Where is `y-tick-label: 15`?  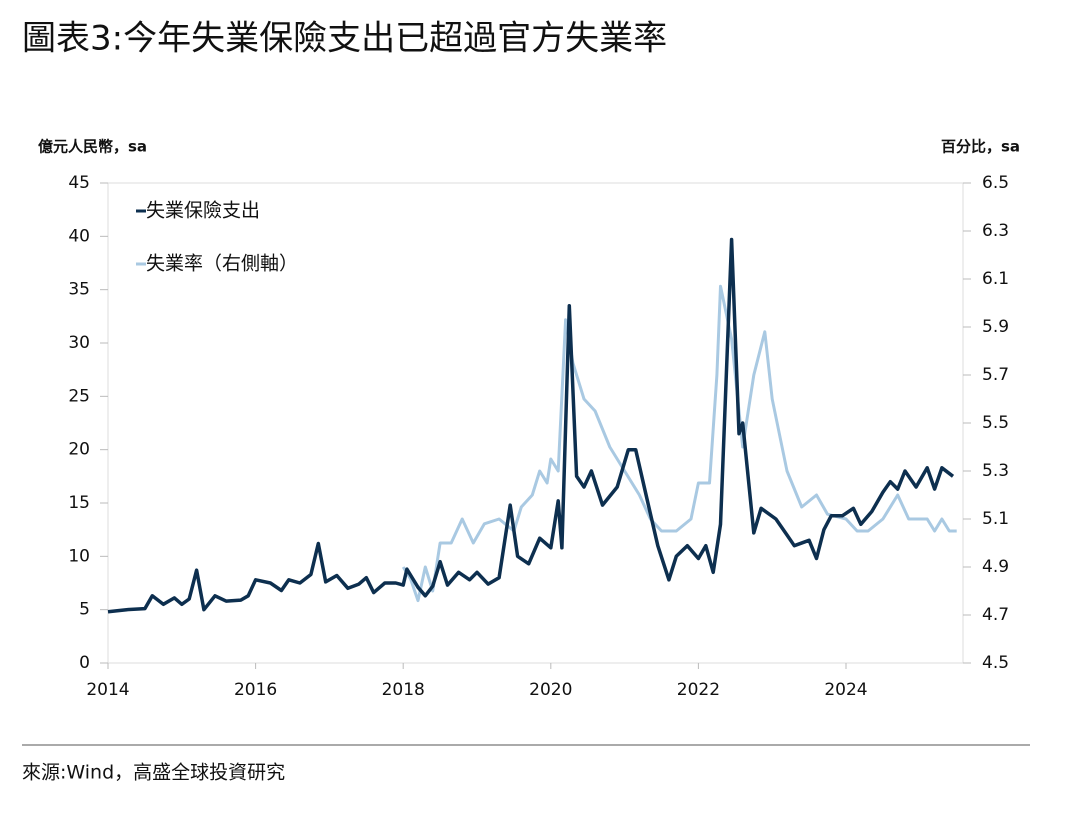
y-tick-label: 15 is located at coordinates (79, 503).